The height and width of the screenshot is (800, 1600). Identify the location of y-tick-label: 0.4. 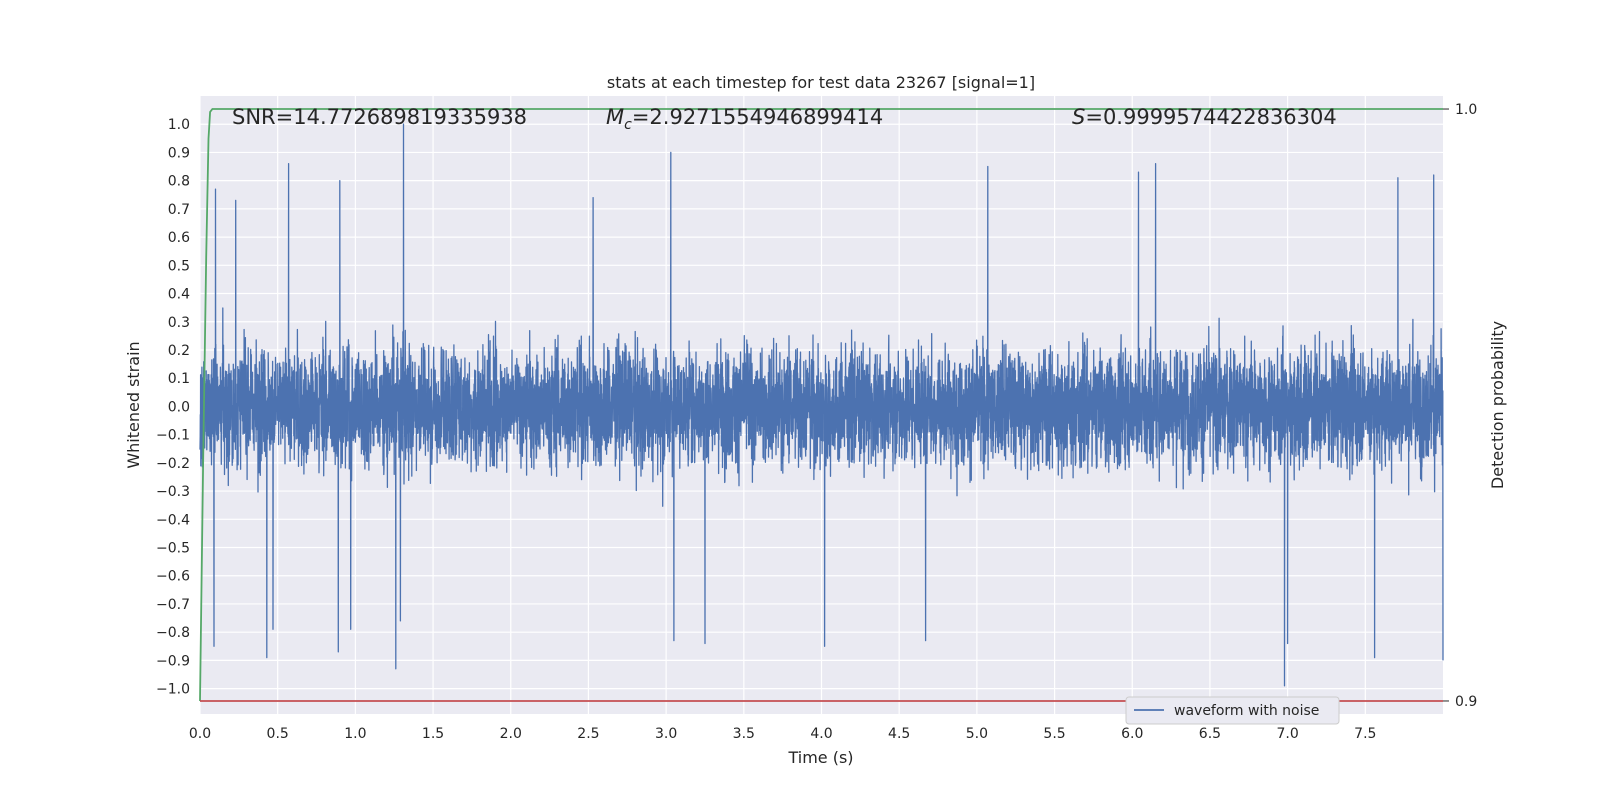
(179, 295).